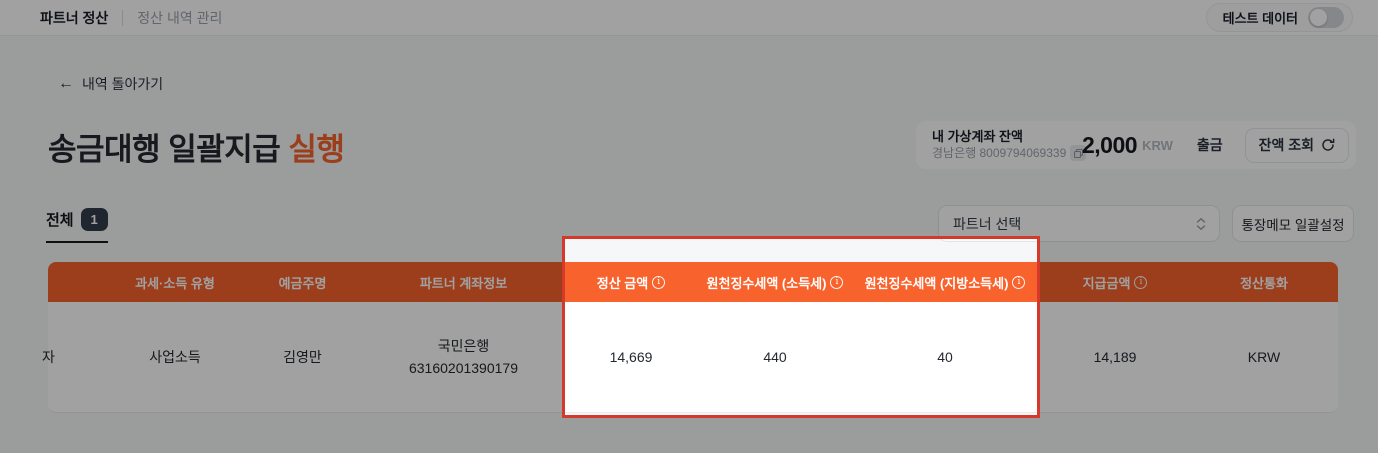 Image resolution: width=1378 pixels, height=453 pixels. What do you see at coordinates (1110, 144) in the screenshot?
I see `balance-amount: 2,000` at bounding box center [1110, 144].